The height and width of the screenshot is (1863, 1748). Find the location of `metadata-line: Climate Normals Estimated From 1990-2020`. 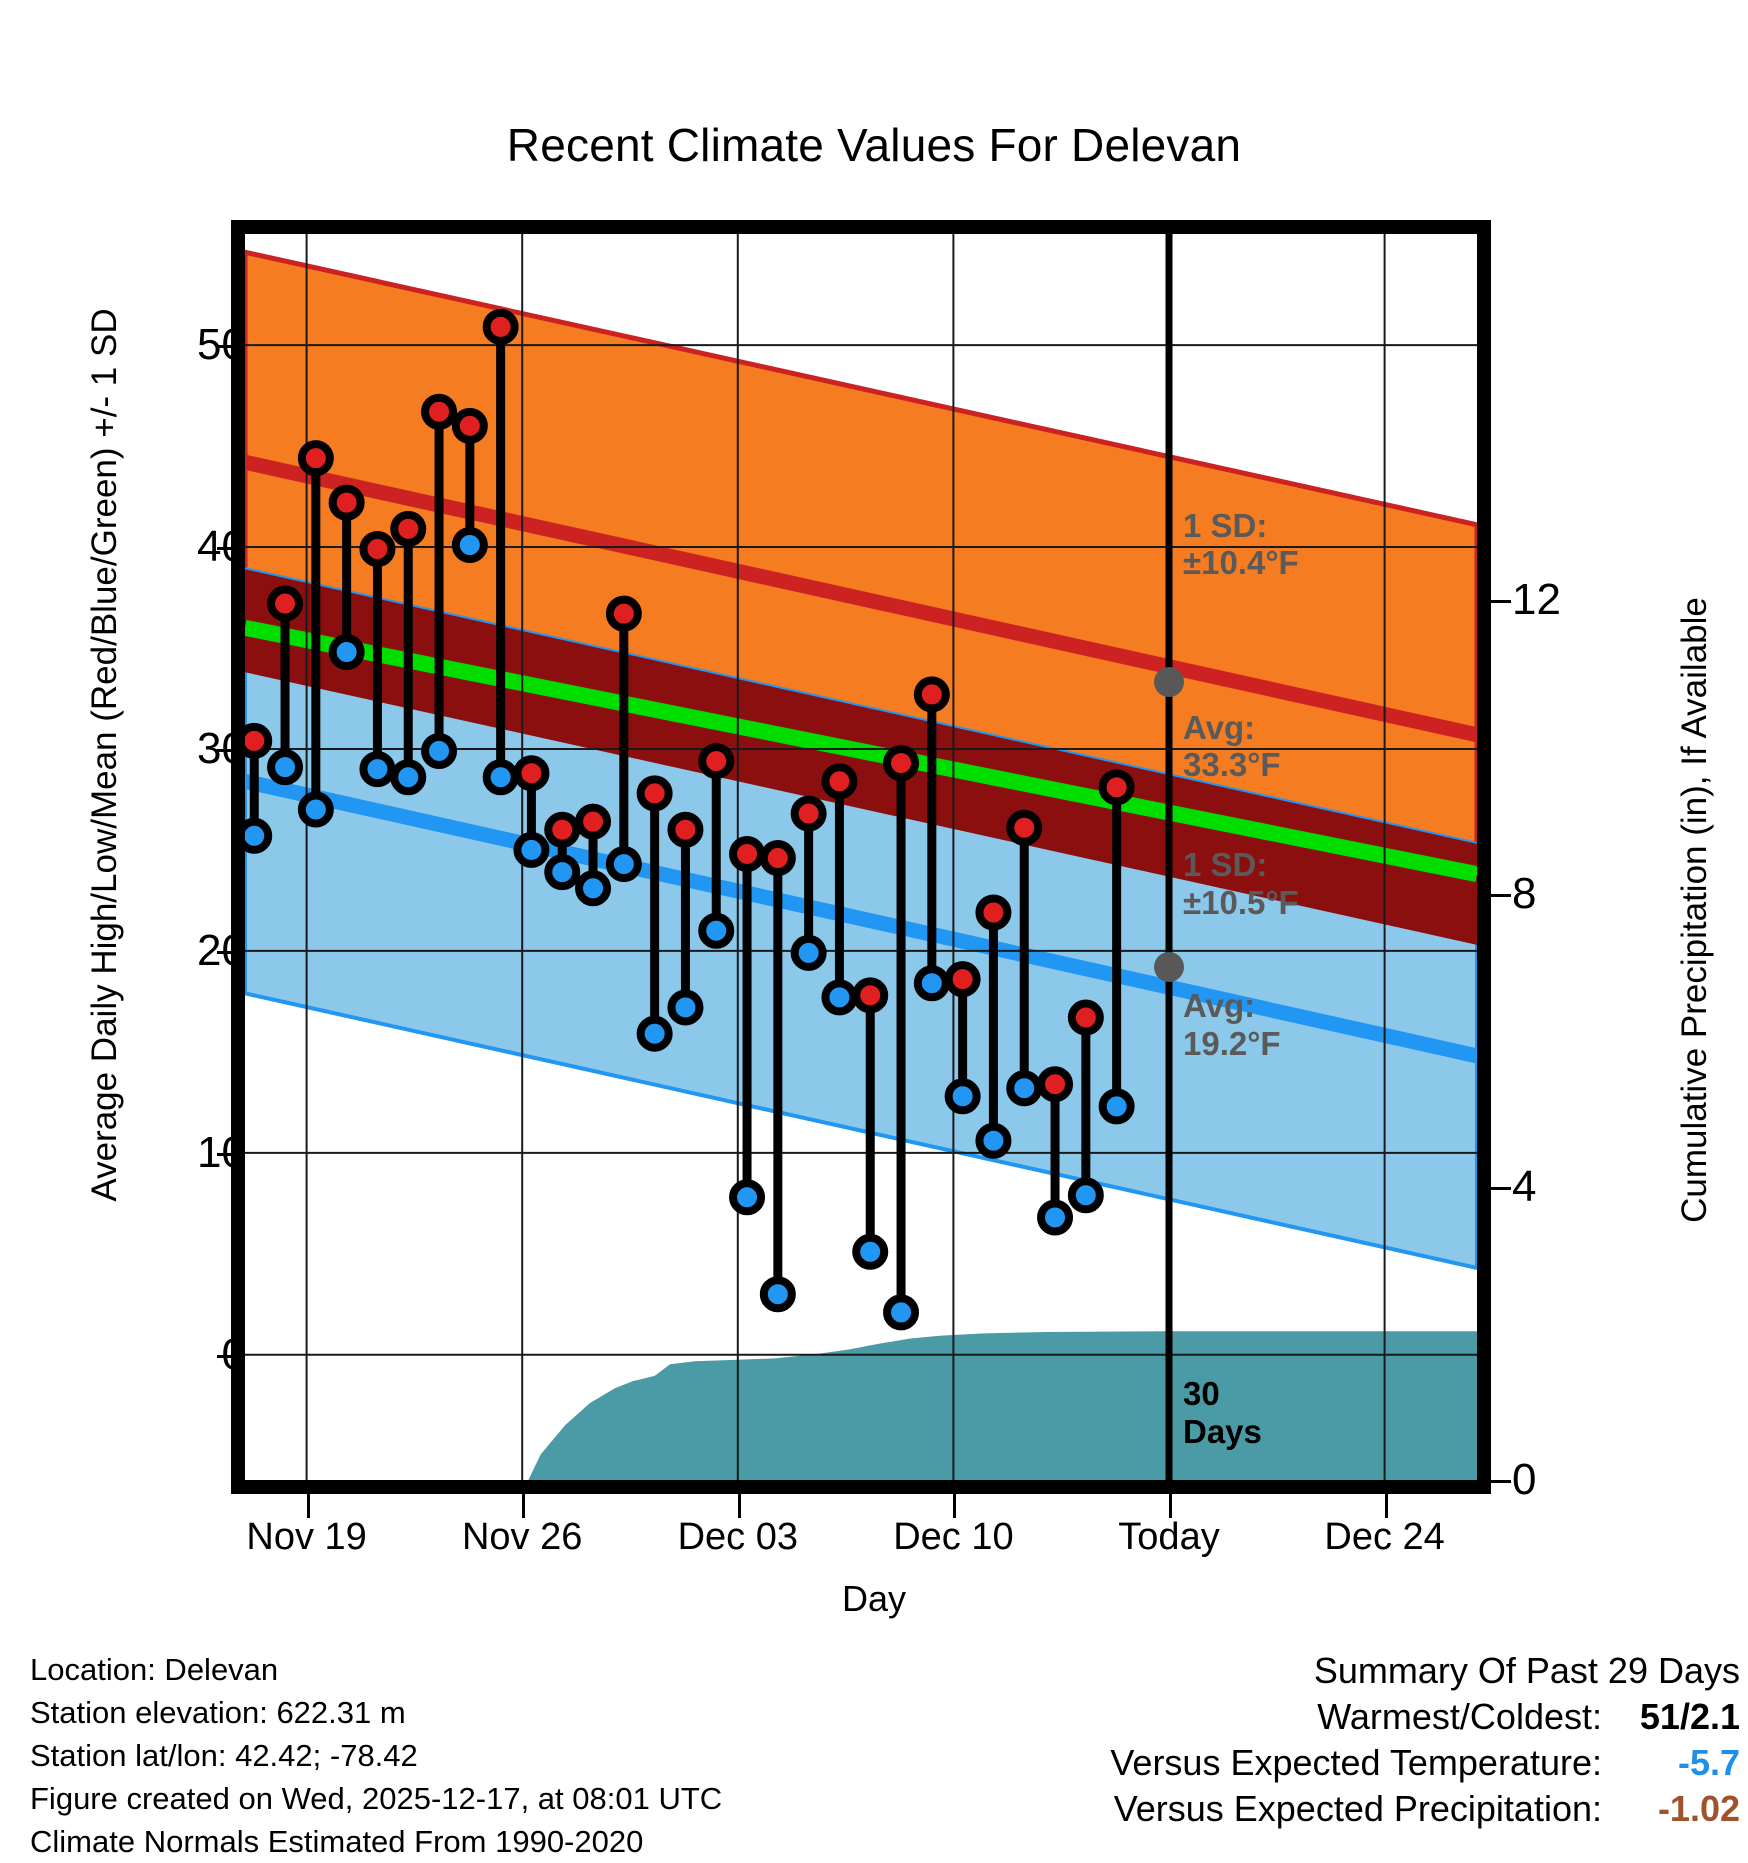

metadata-line: Climate Normals Estimated From 1990-2020 is located at coordinates (337, 1841).